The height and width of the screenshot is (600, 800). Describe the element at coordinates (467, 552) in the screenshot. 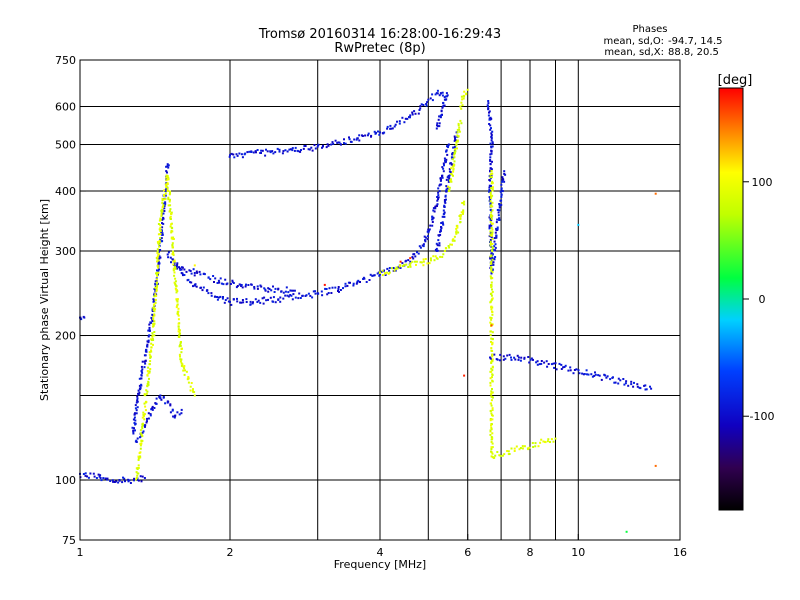

I see `x-tick-label: 6` at that location.